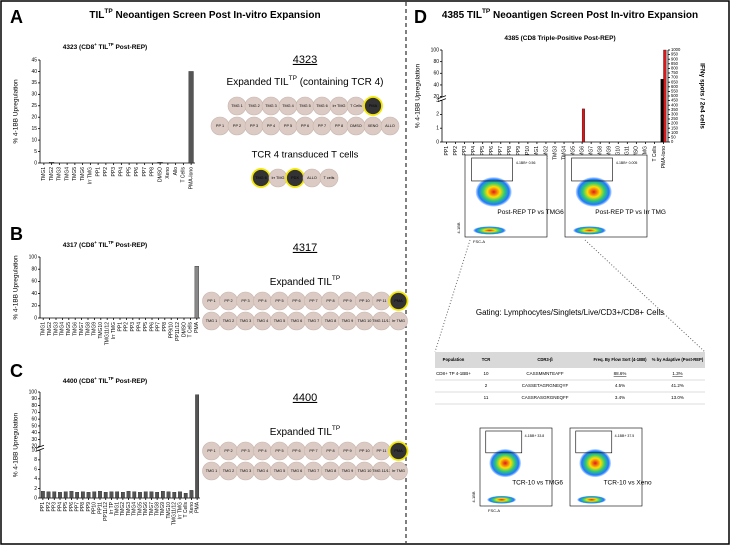 The height and width of the screenshot is (545, 730). I want to click on y2-tick-label: 50, so click(673, 137).